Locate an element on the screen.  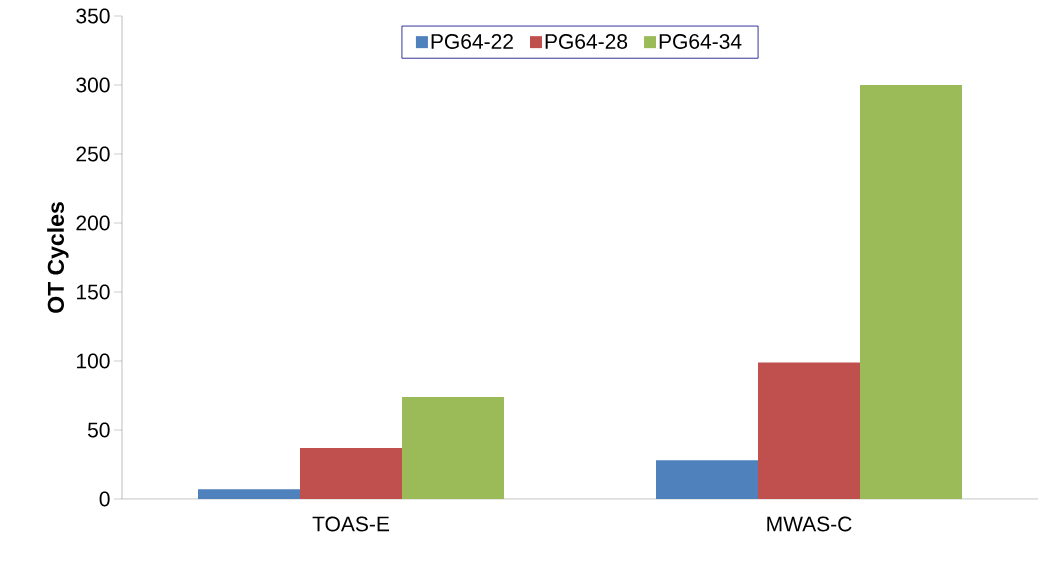
legend-label: PG64-22 is located at coordinates (472, 41).